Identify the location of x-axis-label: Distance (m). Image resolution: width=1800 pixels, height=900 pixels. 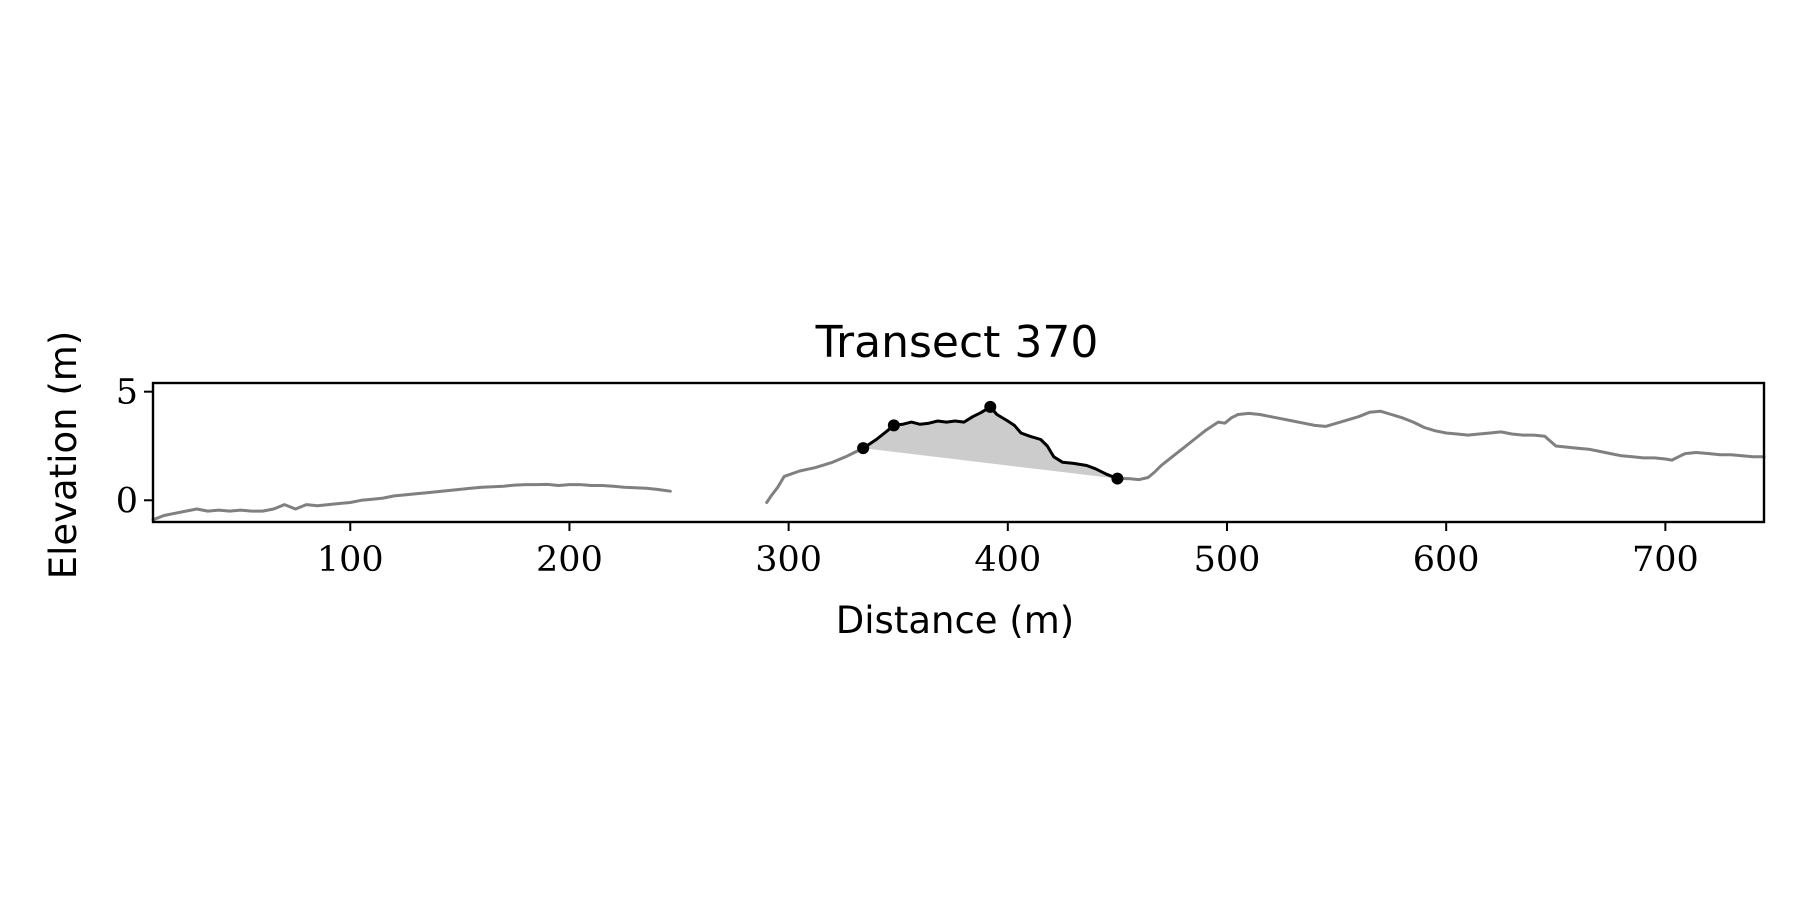
(955, 620).